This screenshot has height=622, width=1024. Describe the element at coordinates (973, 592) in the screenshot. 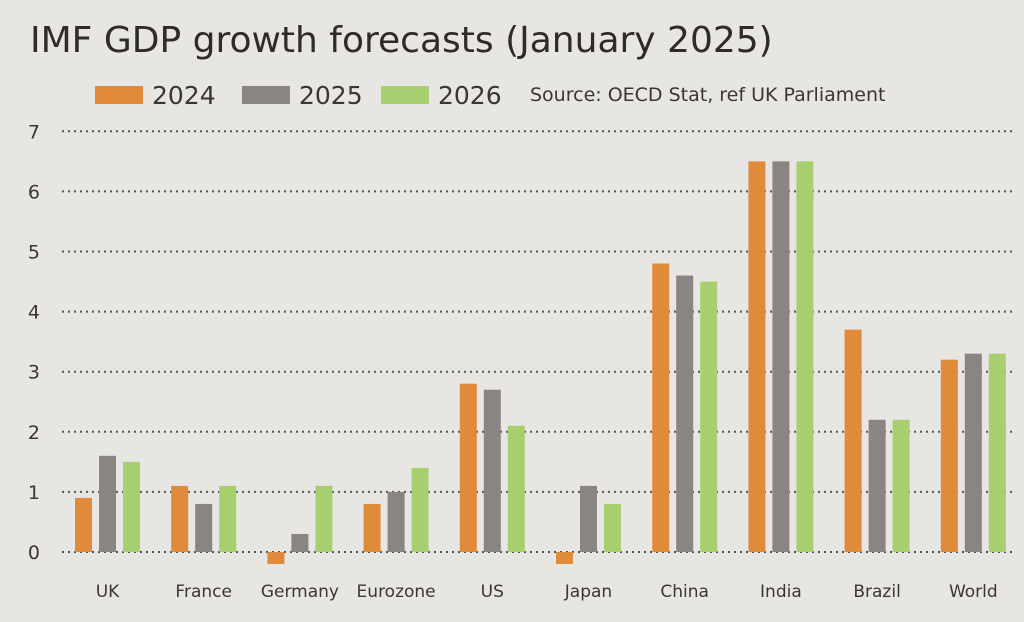

I see `x-tick-label: World` at that location.